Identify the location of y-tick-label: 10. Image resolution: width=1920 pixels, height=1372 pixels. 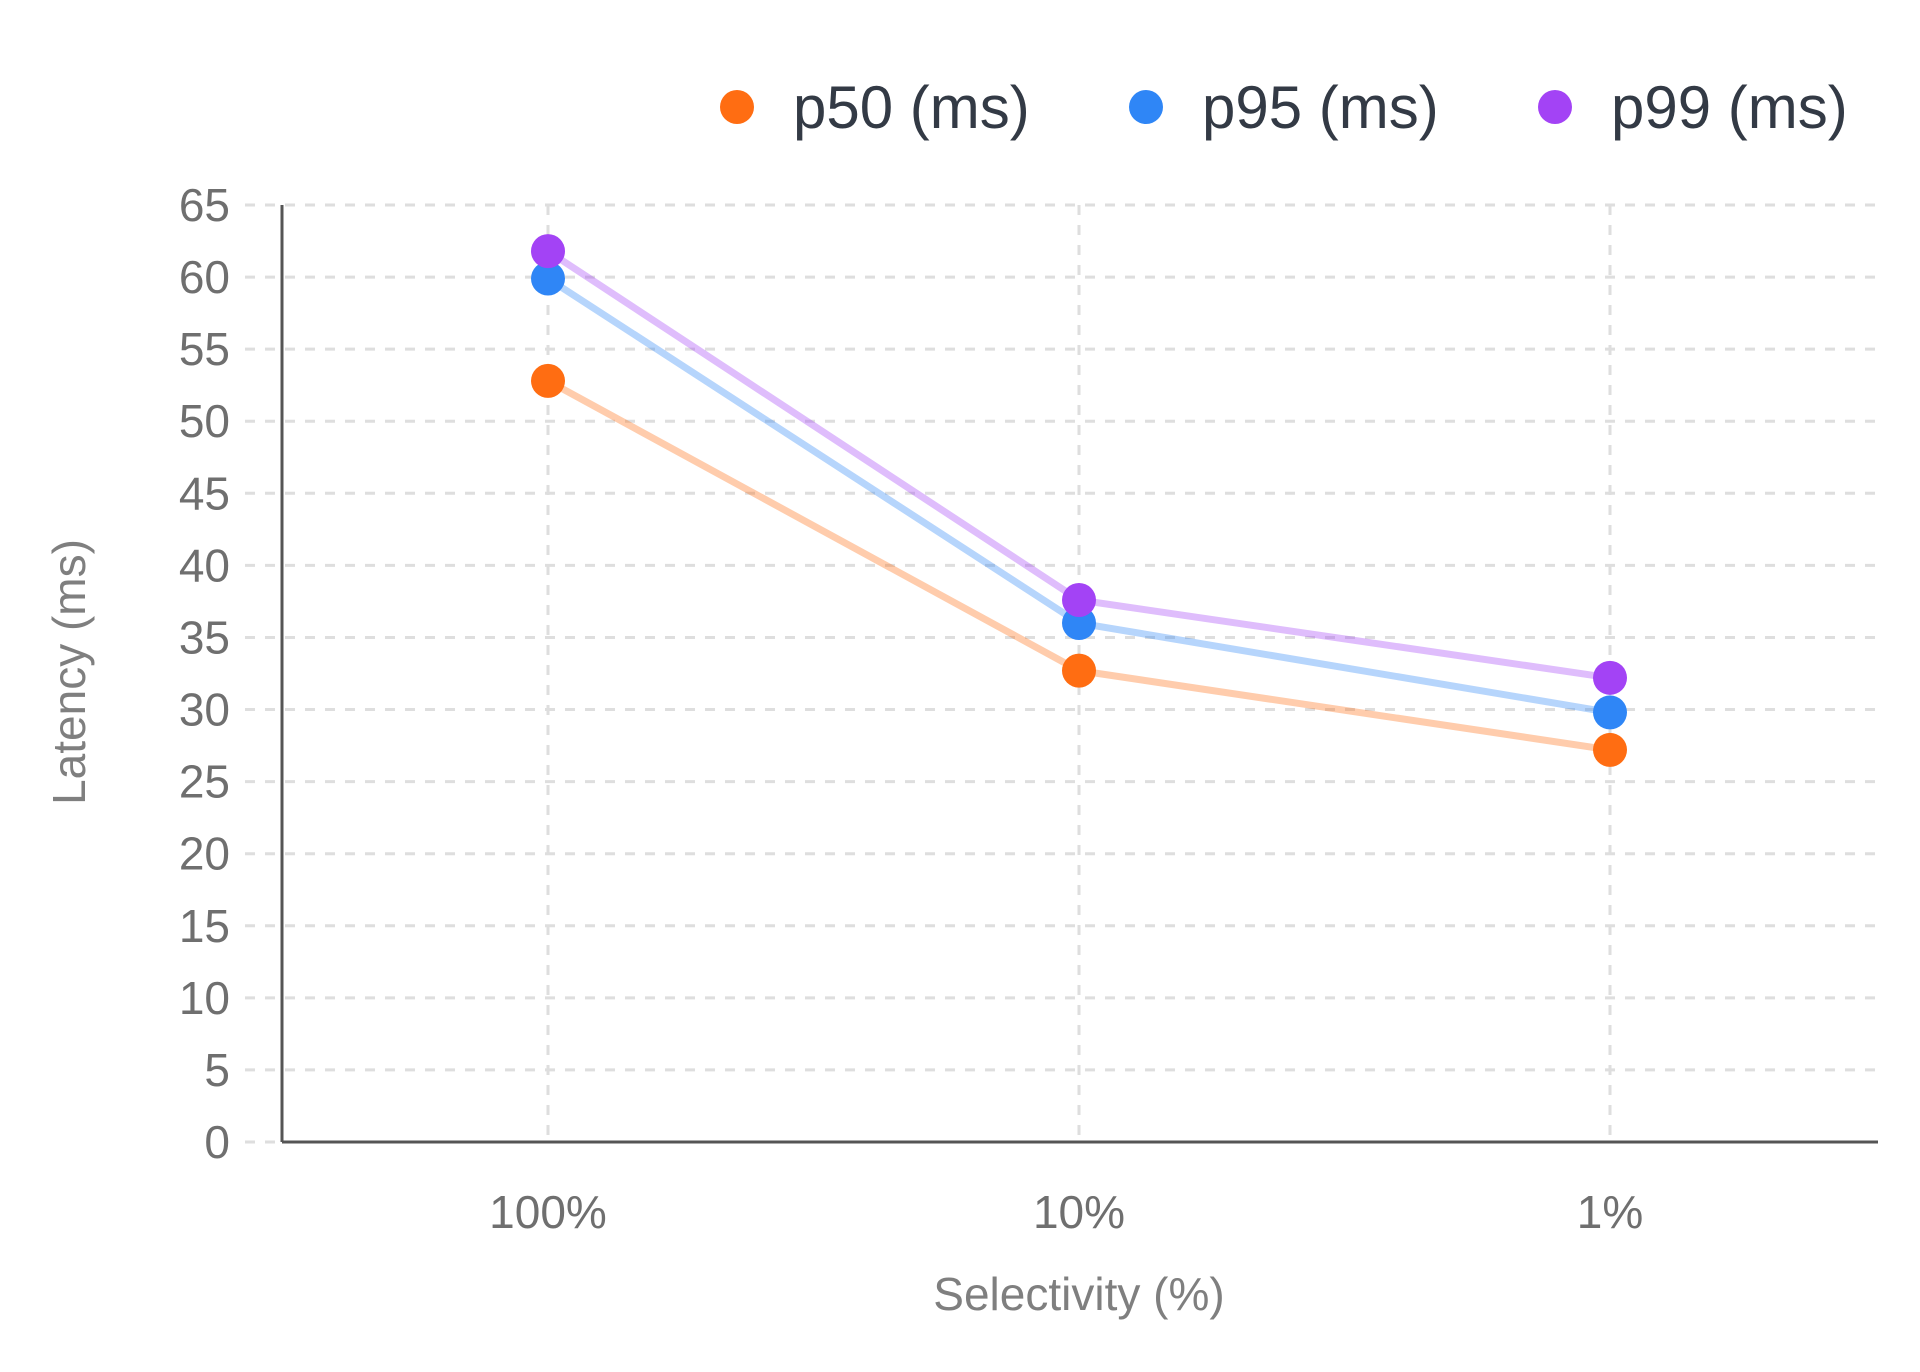
(204, 998).